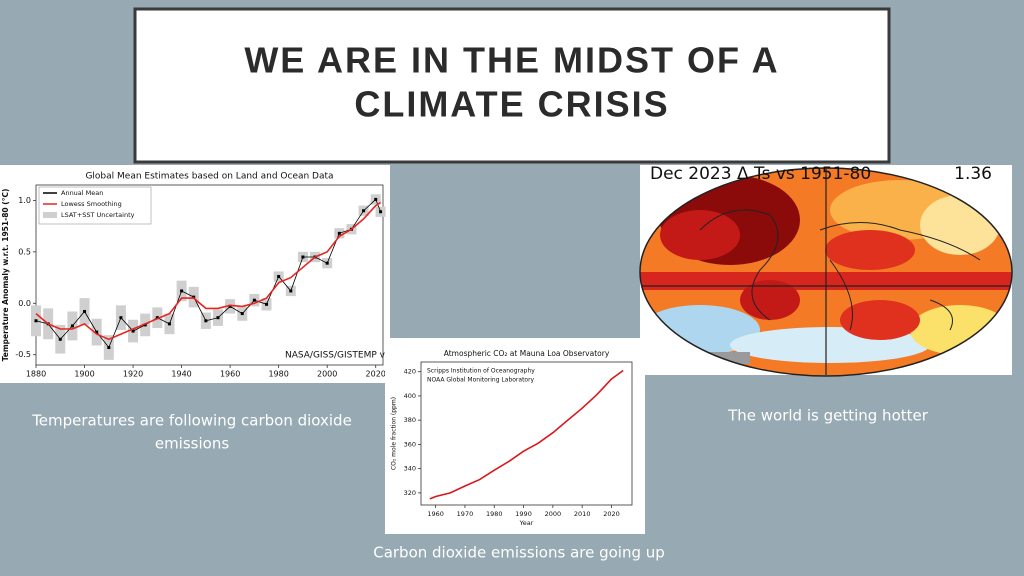  I want to click on slide-title: CLIMATE CRISIS, so click(511, 104).